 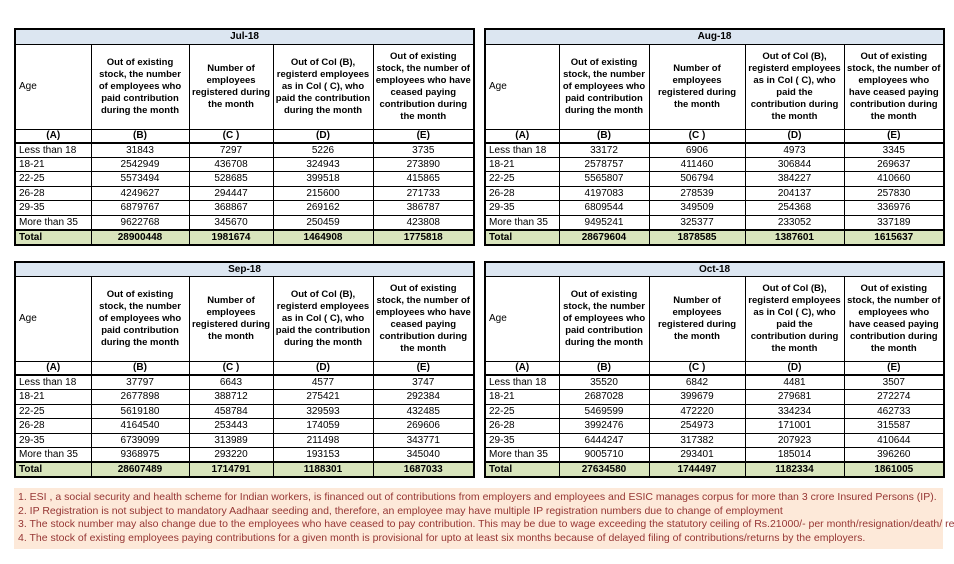 What do you see at coordinates (697, 208) in the screenshot?
I see `value-cell: 349509` at bounding box center [697, 208].